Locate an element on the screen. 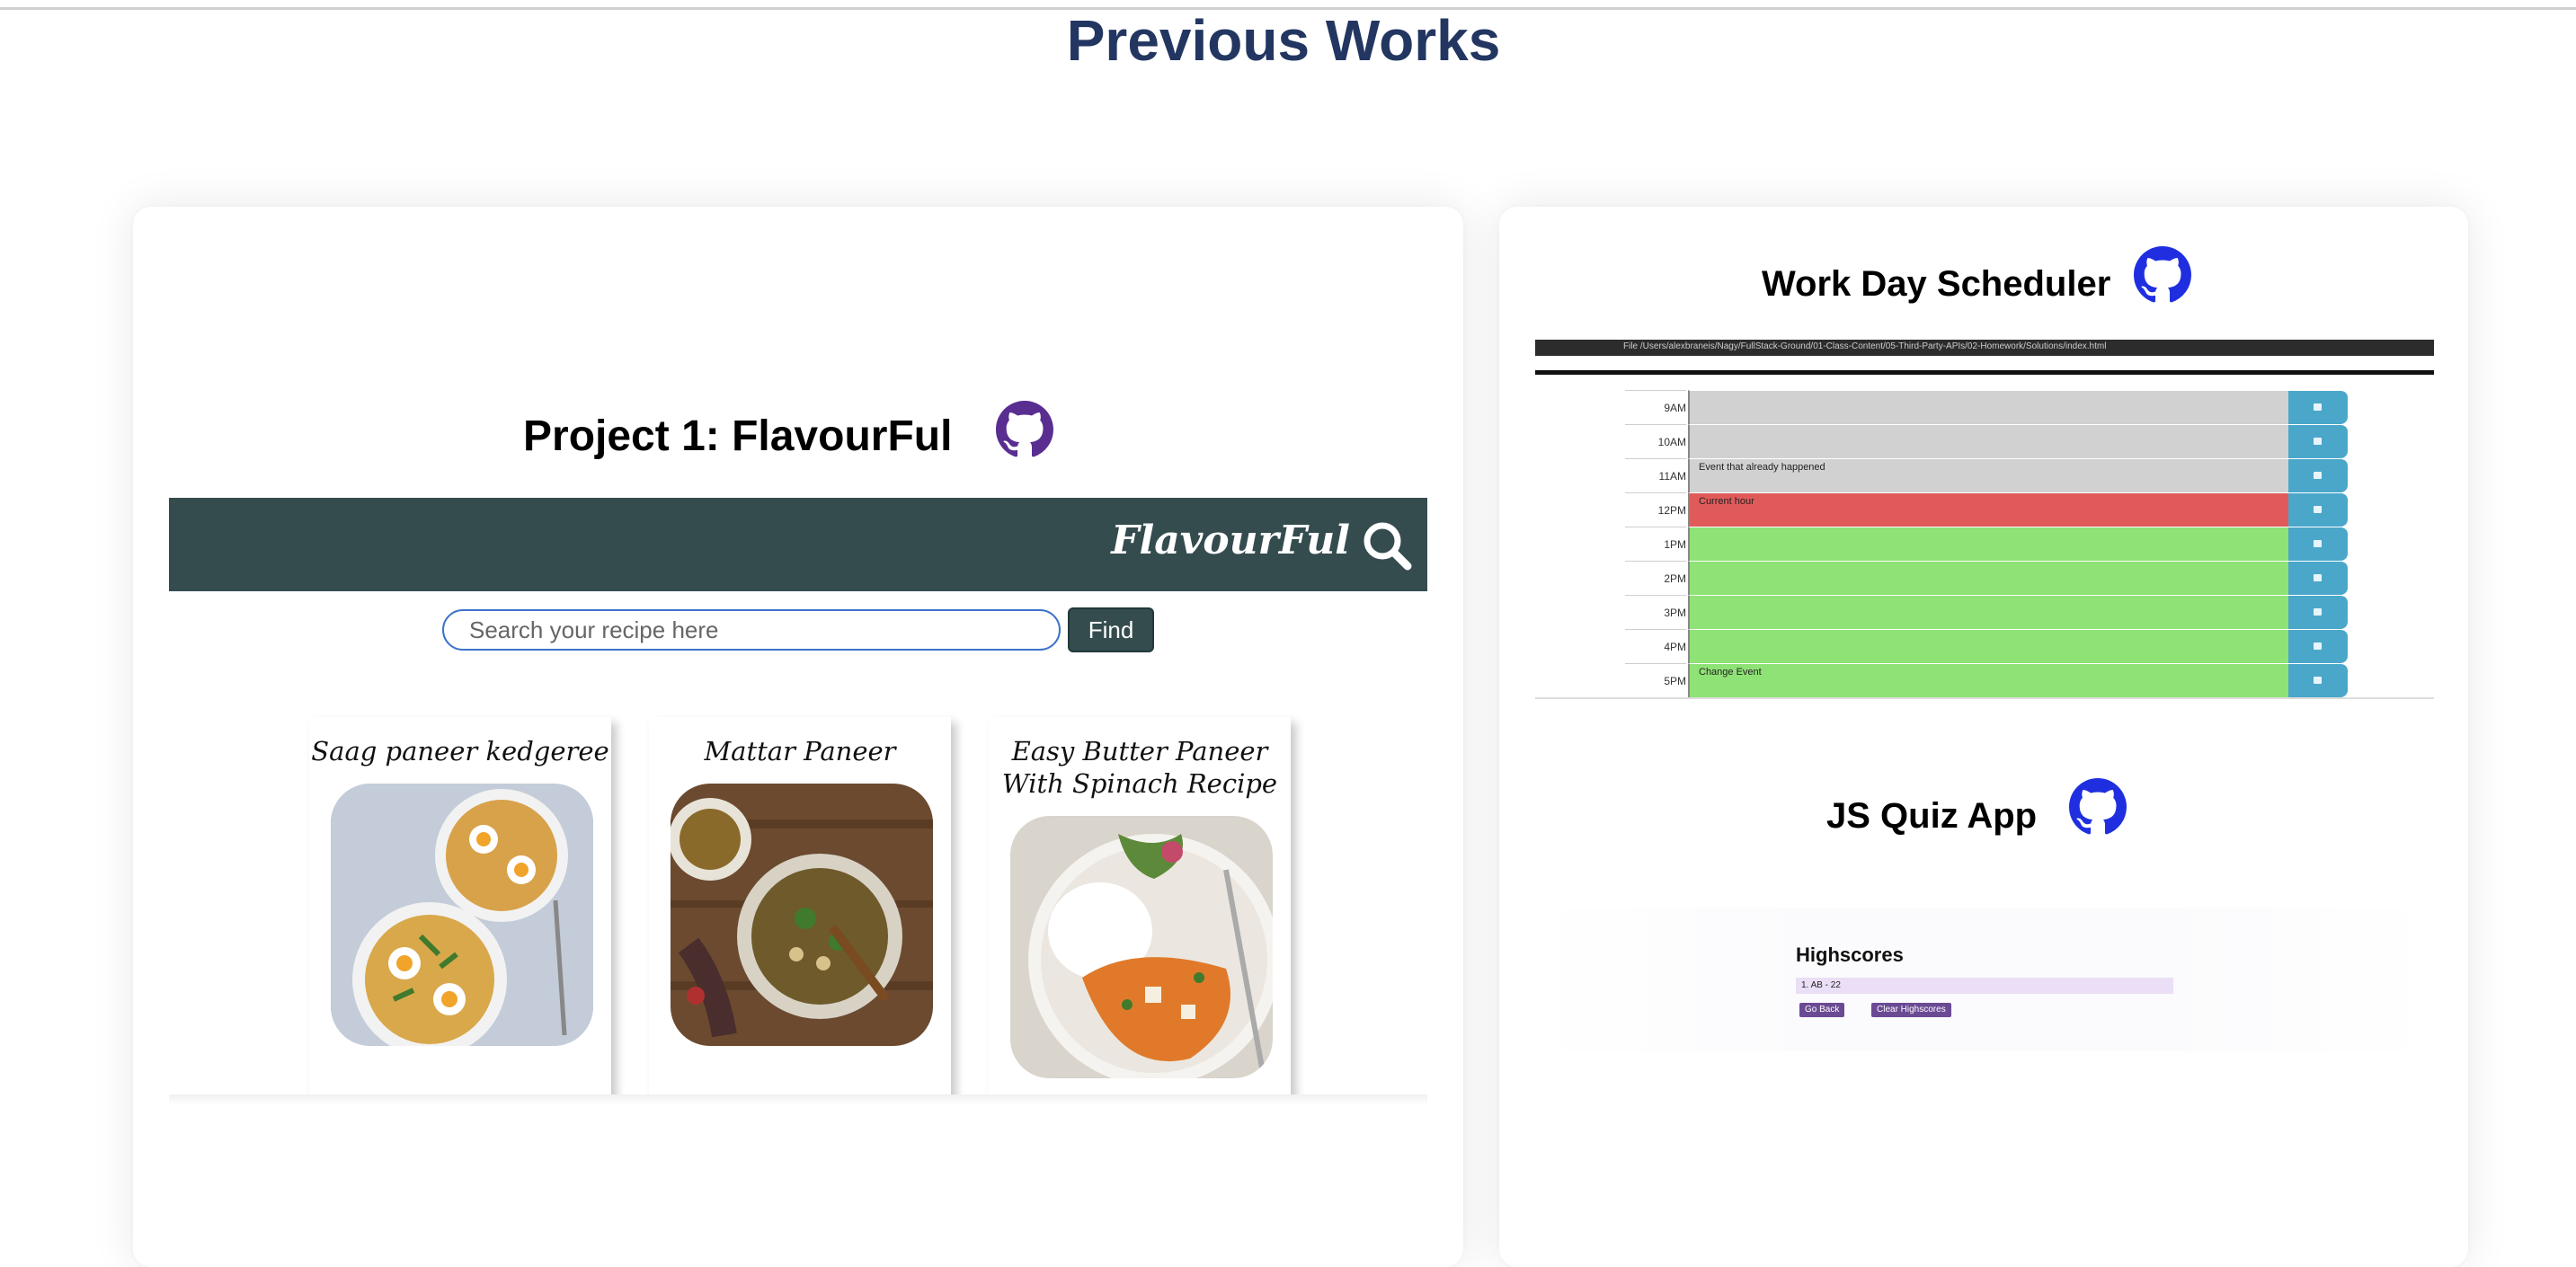 The height and width of the screenshot is (1267, 2576). project-title: JS Quiz App is located at coordinates (1932, 816).